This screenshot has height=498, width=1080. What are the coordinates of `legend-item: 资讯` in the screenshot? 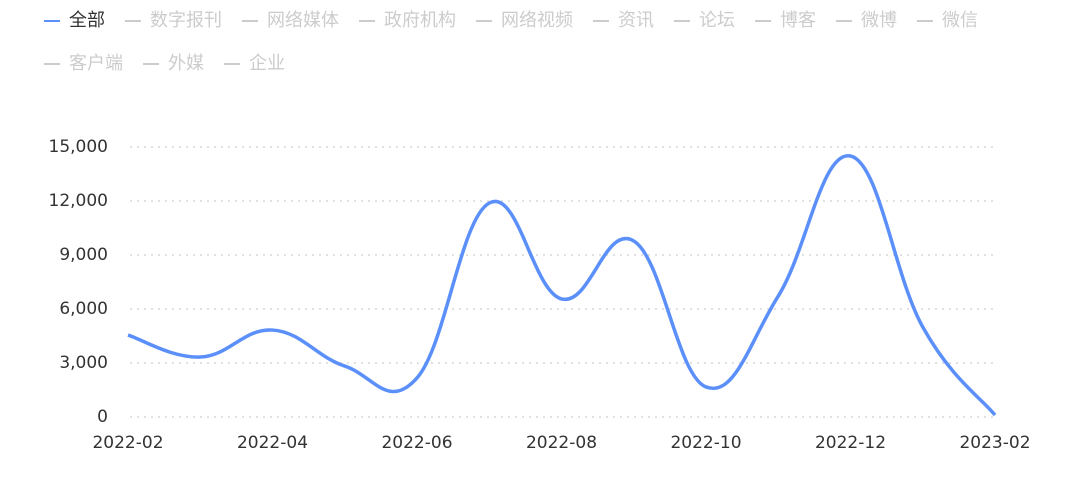 It's located at (623, 21).